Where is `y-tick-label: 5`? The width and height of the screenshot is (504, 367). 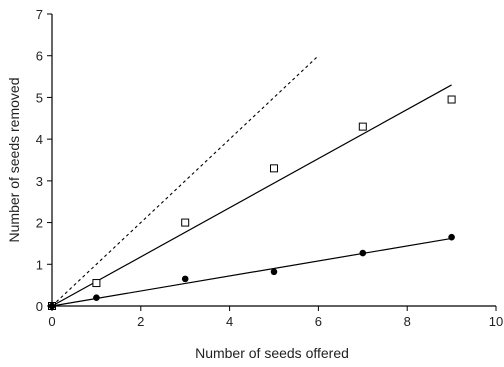
y-tick-label: 5 is located at coordinates (39, 97).